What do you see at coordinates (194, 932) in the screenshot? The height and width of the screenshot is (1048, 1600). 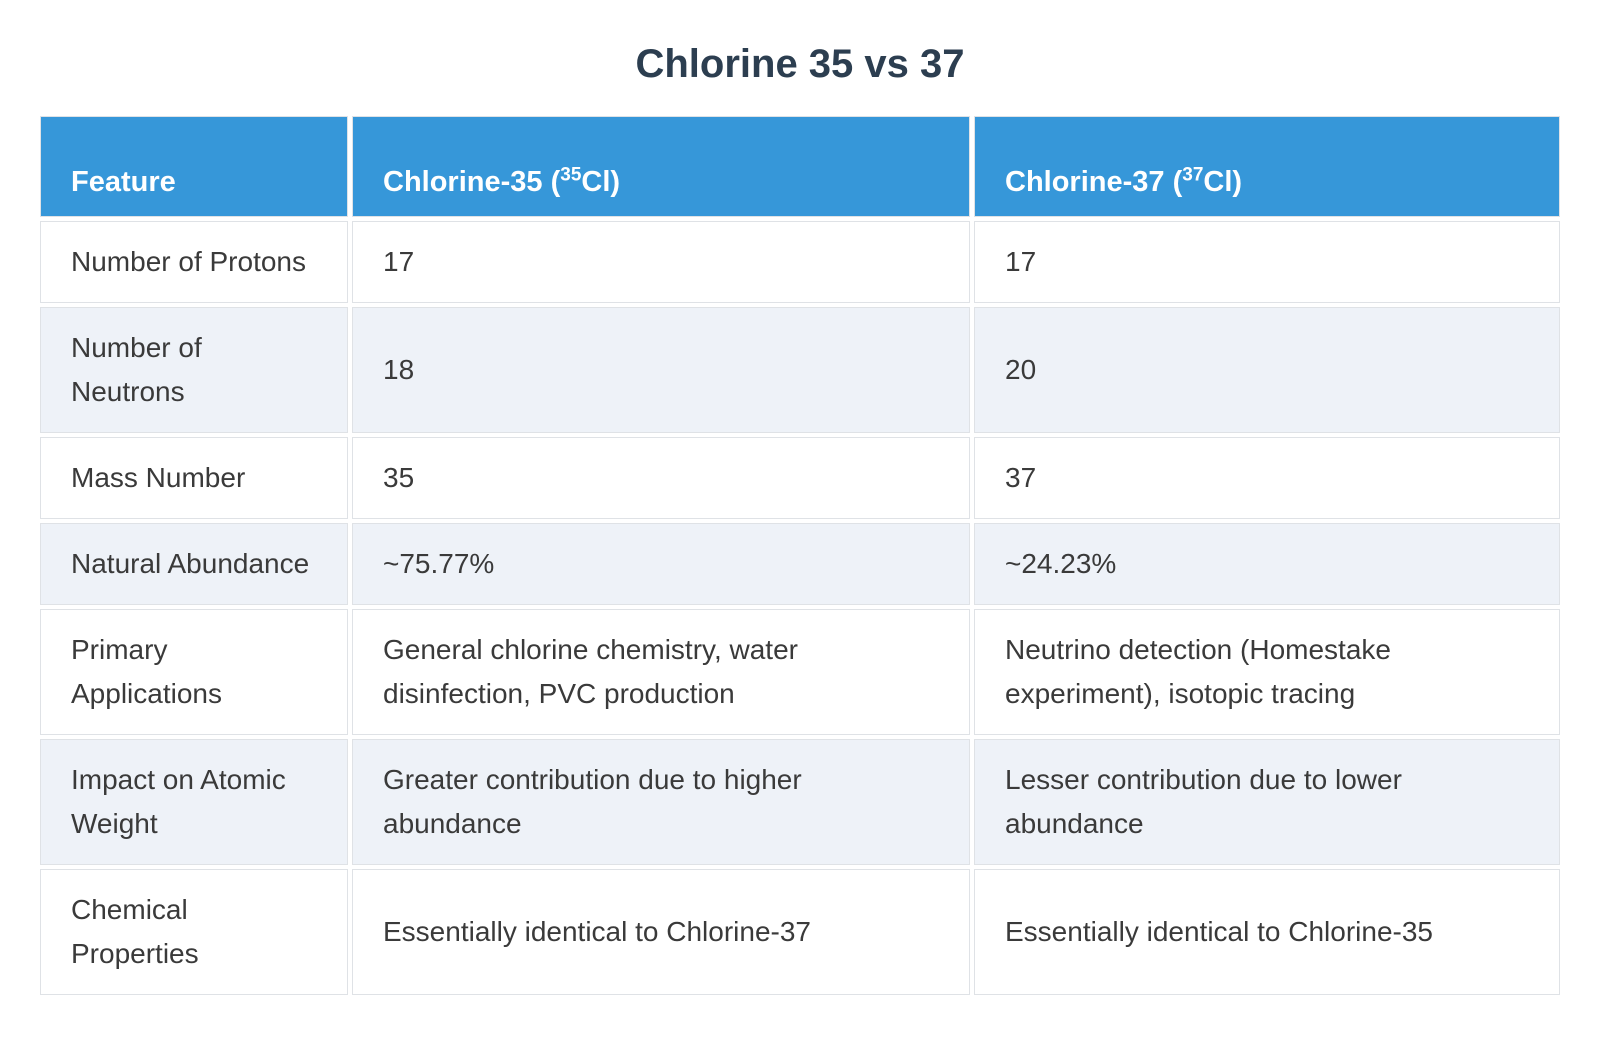 I see `feature-cell: Chemical Properties` at bounding box center [194, 932].